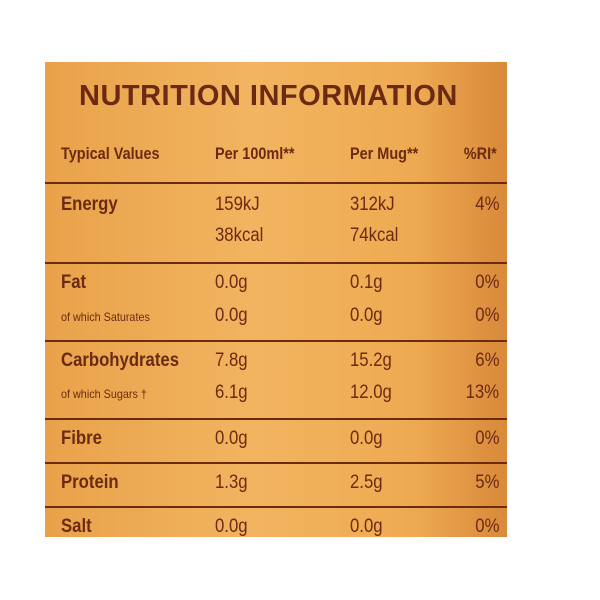 The image size is (600, 600). What do you see at coordinates (371, 360) in the screenshot?
I see `per-mug: 15.2g` at bounding box center [371, 360].